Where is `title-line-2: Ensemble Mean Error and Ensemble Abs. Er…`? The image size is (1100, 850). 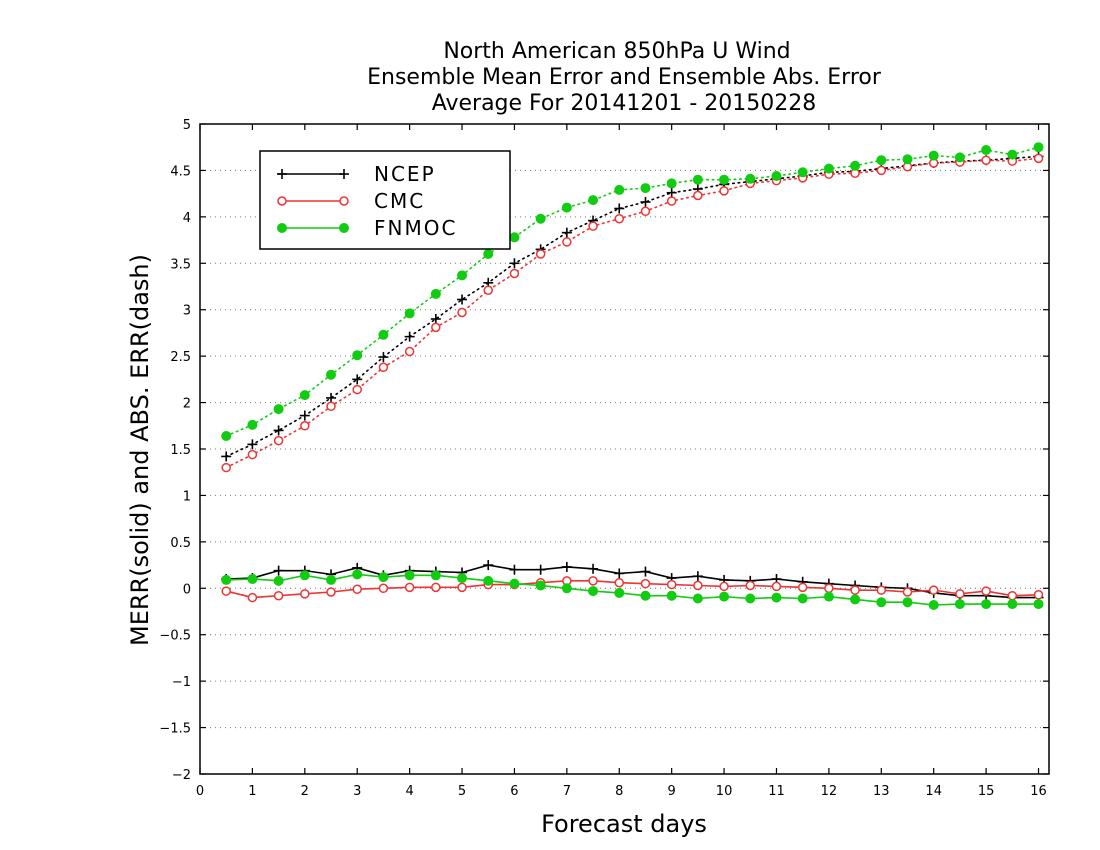
title-line-2: Ensemble Mean Error and Ensemble Abs. Er… is located at coordinates (624, 77).